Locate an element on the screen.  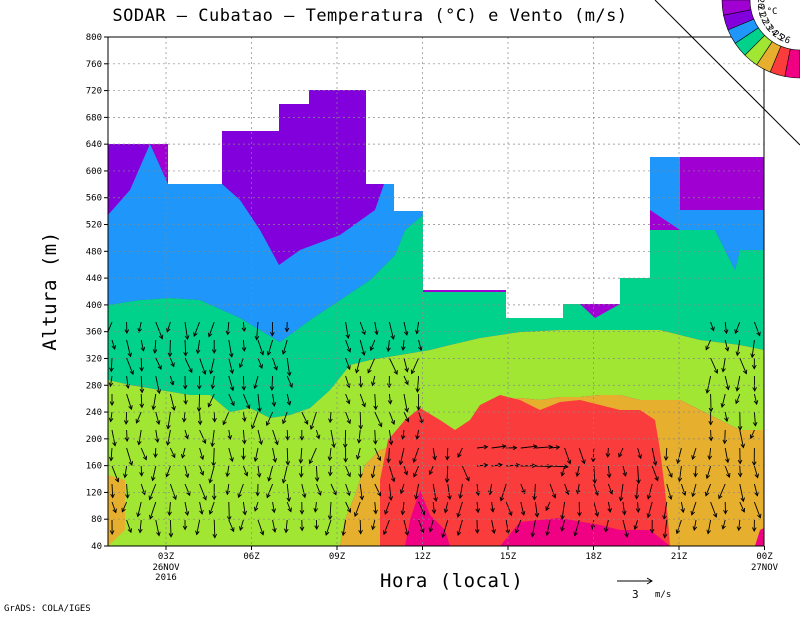
y-tick-label: 480 is located at coordinates (94, 252).